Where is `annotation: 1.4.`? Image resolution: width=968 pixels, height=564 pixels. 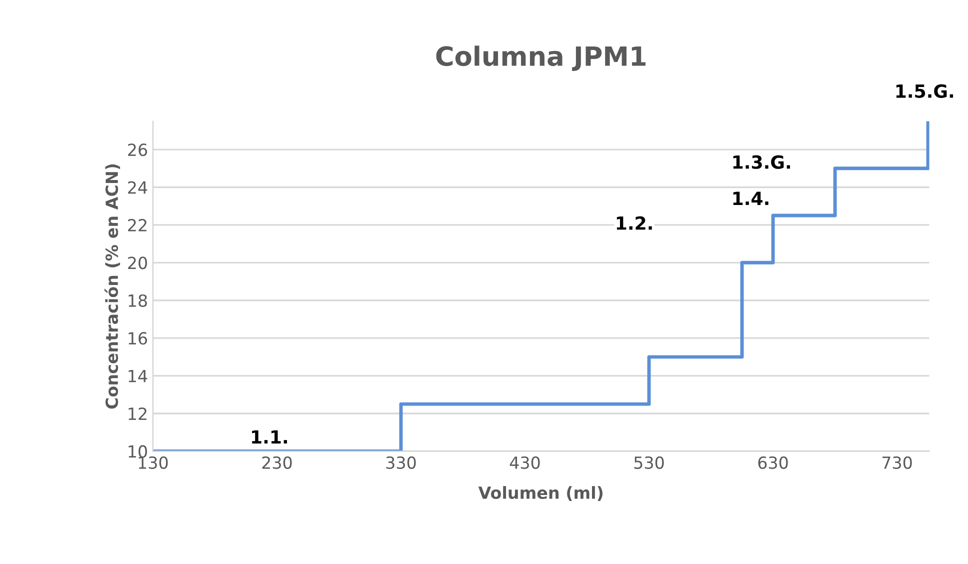
annotation: 1.4. is located at coordinates (750, 198).